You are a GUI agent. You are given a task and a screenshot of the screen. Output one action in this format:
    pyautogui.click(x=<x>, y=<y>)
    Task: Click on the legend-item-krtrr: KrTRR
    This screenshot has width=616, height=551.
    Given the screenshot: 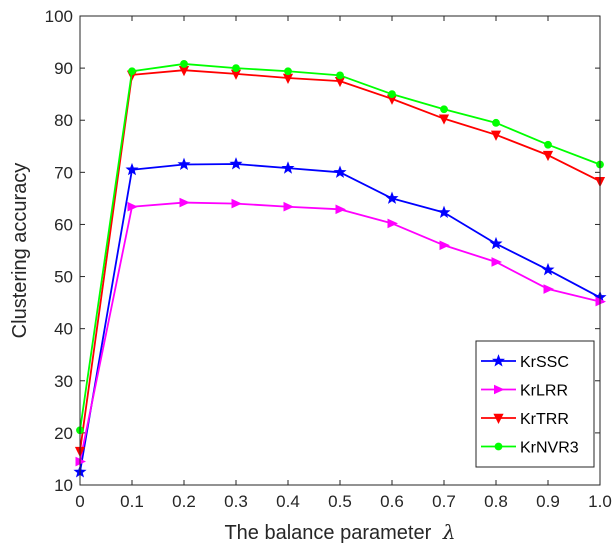 What is the action you would take?
    pyautogui.click(x=525, y=419)
    